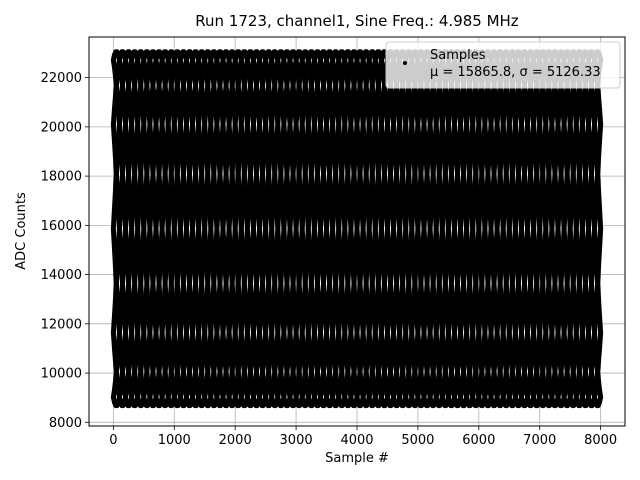 This screenshot has width=640, height=480. I want to click on legend-label: Samples, so click(458, 55).